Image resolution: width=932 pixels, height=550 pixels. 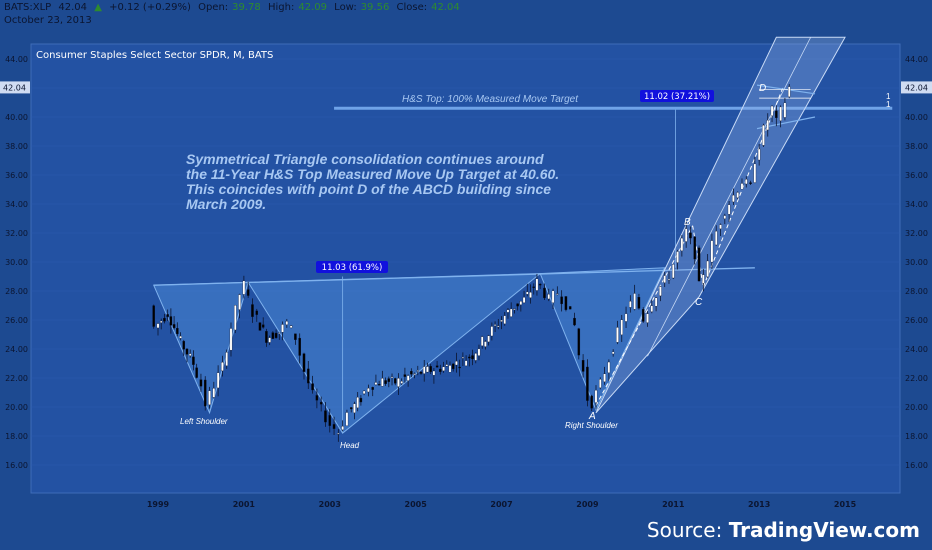 What do you see at coordinates (281, 7) in the screenshot?
I see `high-label: High:` at bounding box center [281, 7].